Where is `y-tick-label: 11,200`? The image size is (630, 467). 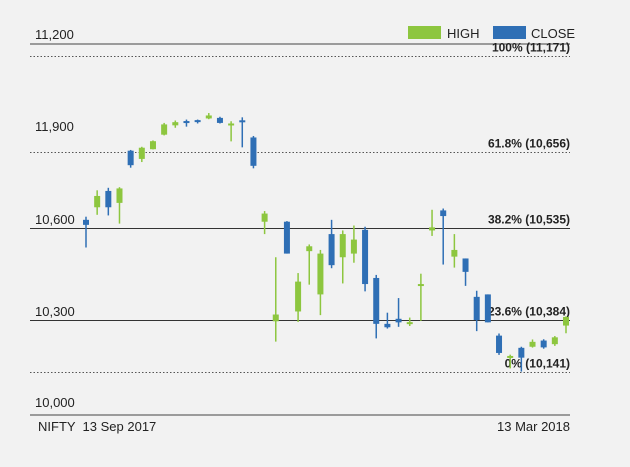 y-tick-label: 11,200 is located at coordinates (54, 34).